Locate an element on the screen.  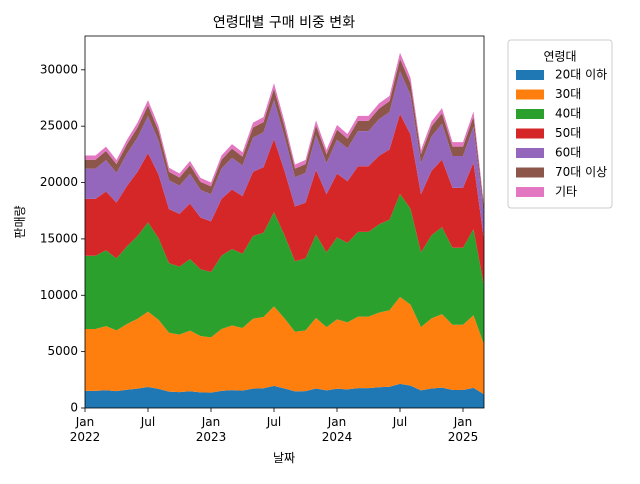
x-tick-label: Jan 2022 is located at coordinates (85, 429).